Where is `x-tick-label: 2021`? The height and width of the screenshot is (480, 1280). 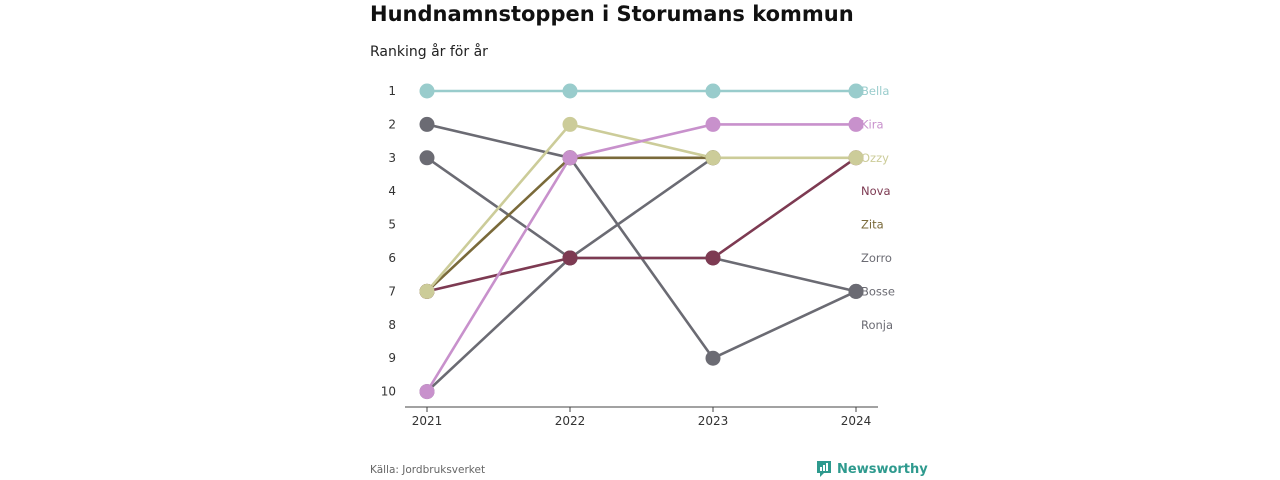 x-tick-label: 2021 is located at coordinates (427, 421).